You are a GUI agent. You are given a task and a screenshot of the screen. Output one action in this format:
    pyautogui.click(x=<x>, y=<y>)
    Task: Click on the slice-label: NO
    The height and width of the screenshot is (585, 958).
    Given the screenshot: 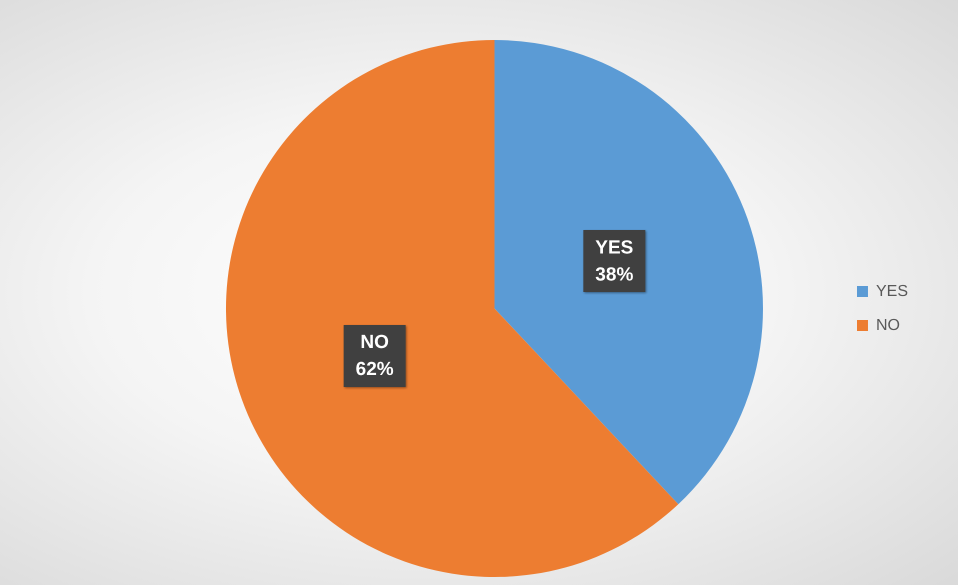 What is the action you would take?
    pyautogui.click(x=374, y=343)
    